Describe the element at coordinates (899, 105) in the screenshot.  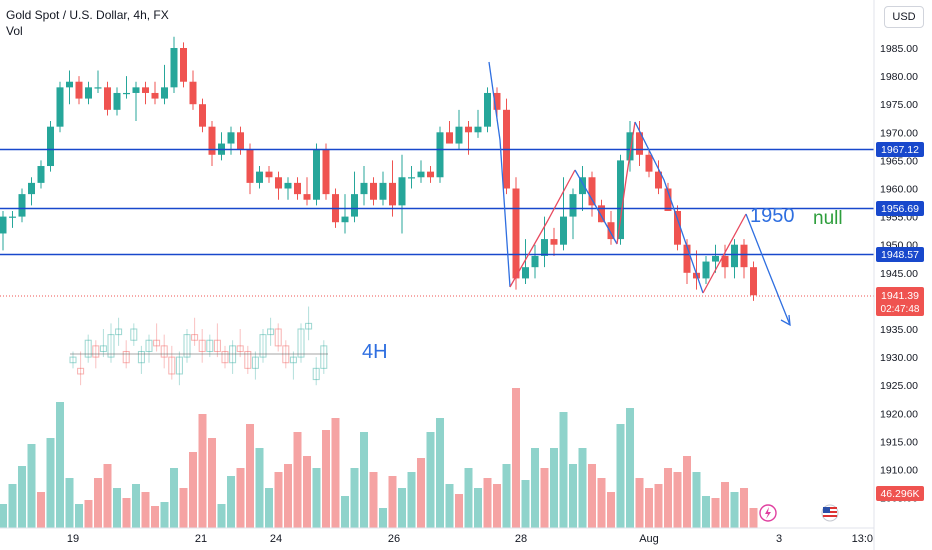
I see `price-tick-label: 1975.00` at that location.